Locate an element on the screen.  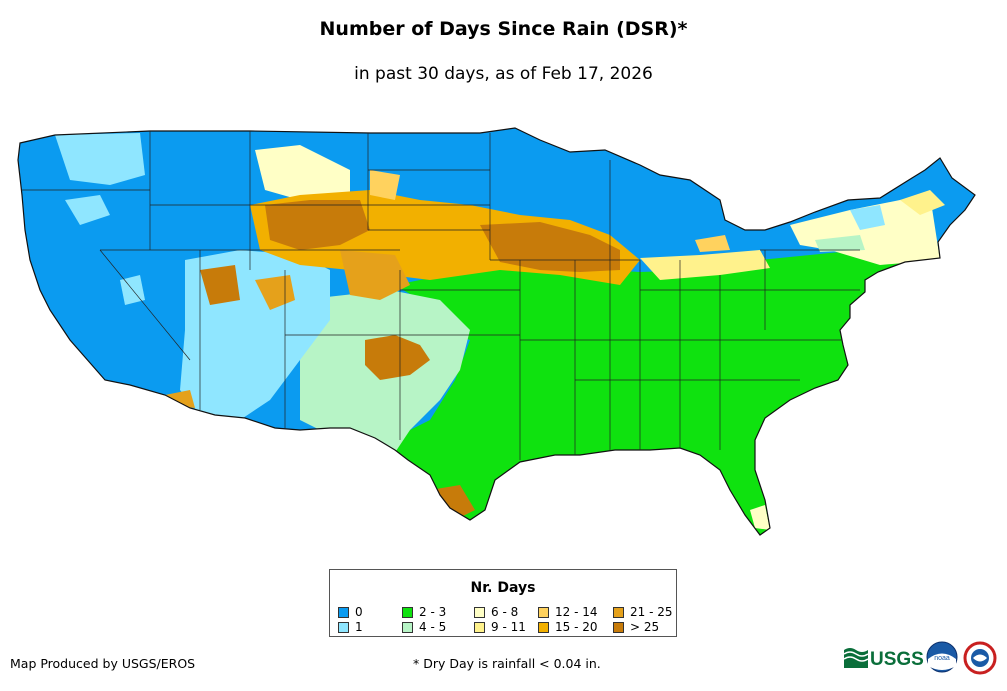
legend-item: 9 - 11 is located at coordinates (500, 627).